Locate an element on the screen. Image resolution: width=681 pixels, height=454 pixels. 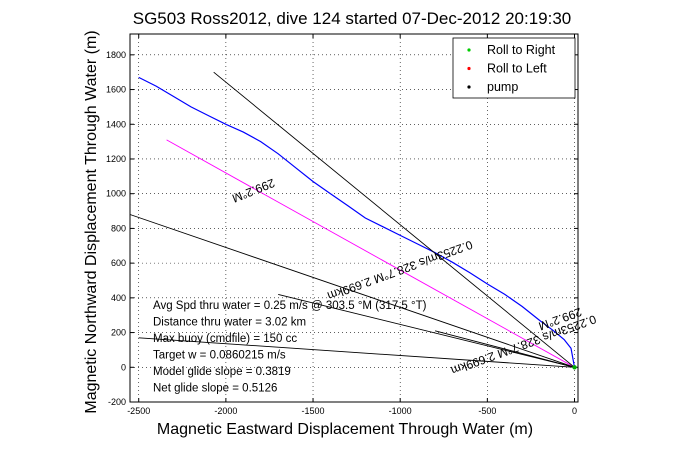
legend-label: pump is located at coordinates (502, 87).